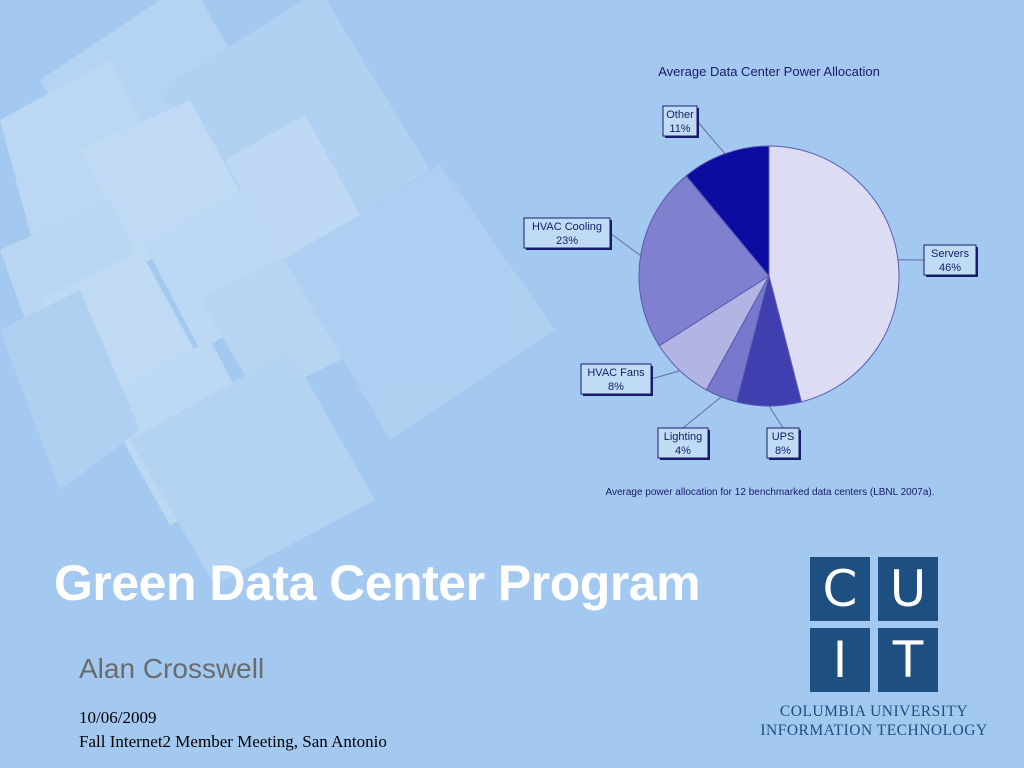 Image resolution: width=1024 pixels, height=768 pixels. I want to click on org-name-line2: INFORMATION TECHNOLOGY, so click(874, 730).